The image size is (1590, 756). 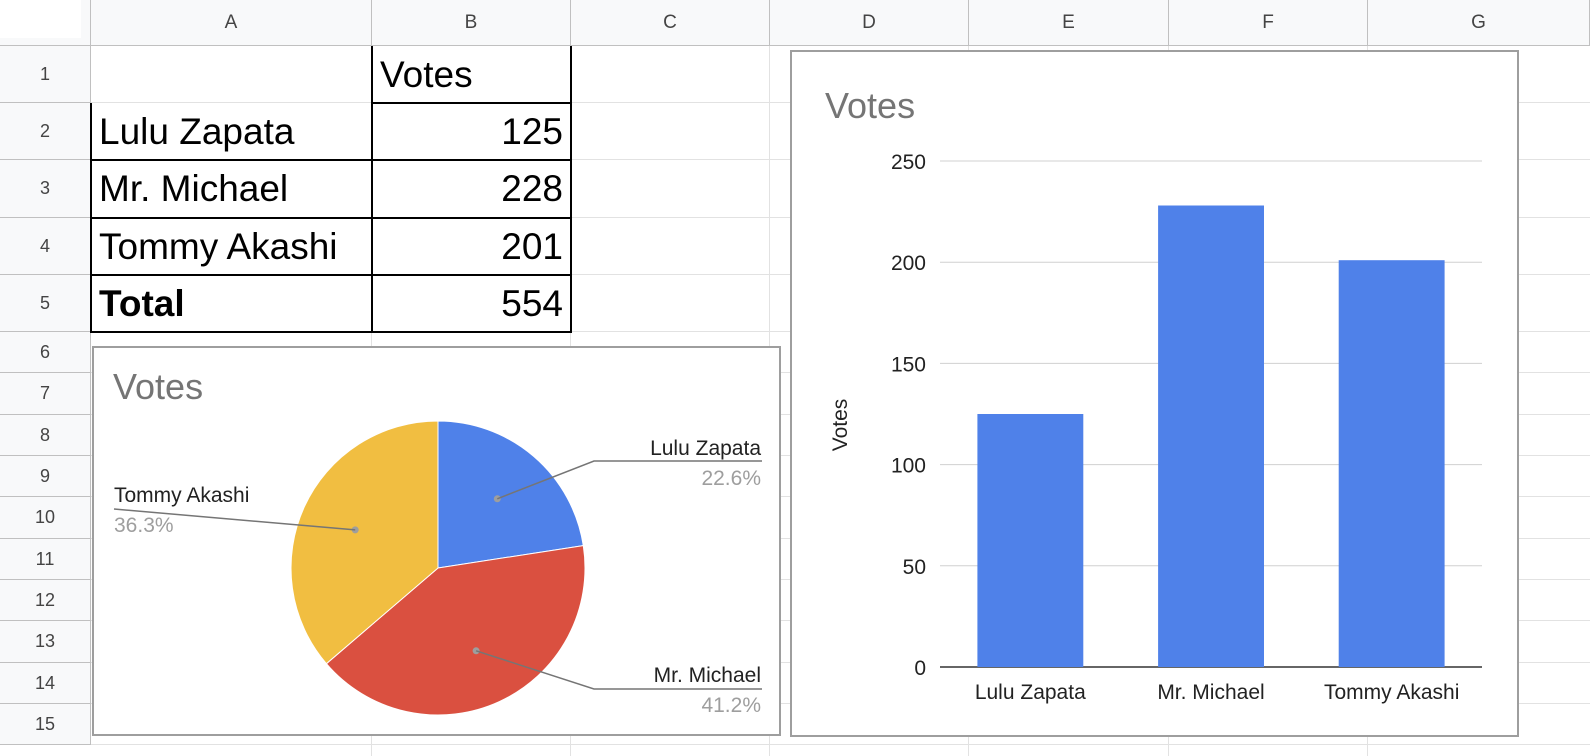 What do you see at coordinates (194, 188) in the screenshot?
I see `cell-a3: Mr. Michael` at bounding box center [194, 188].